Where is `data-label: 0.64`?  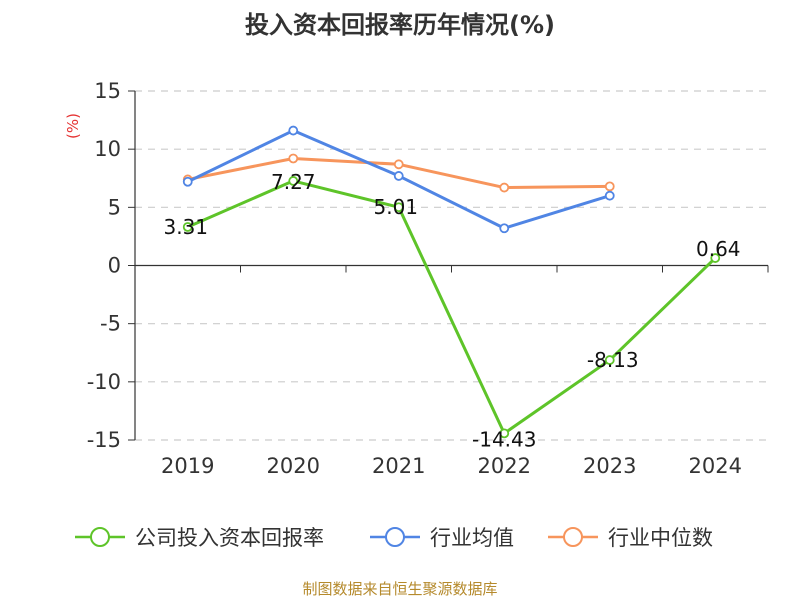
data-label: 0.64 is located at coordinates (718, 249).